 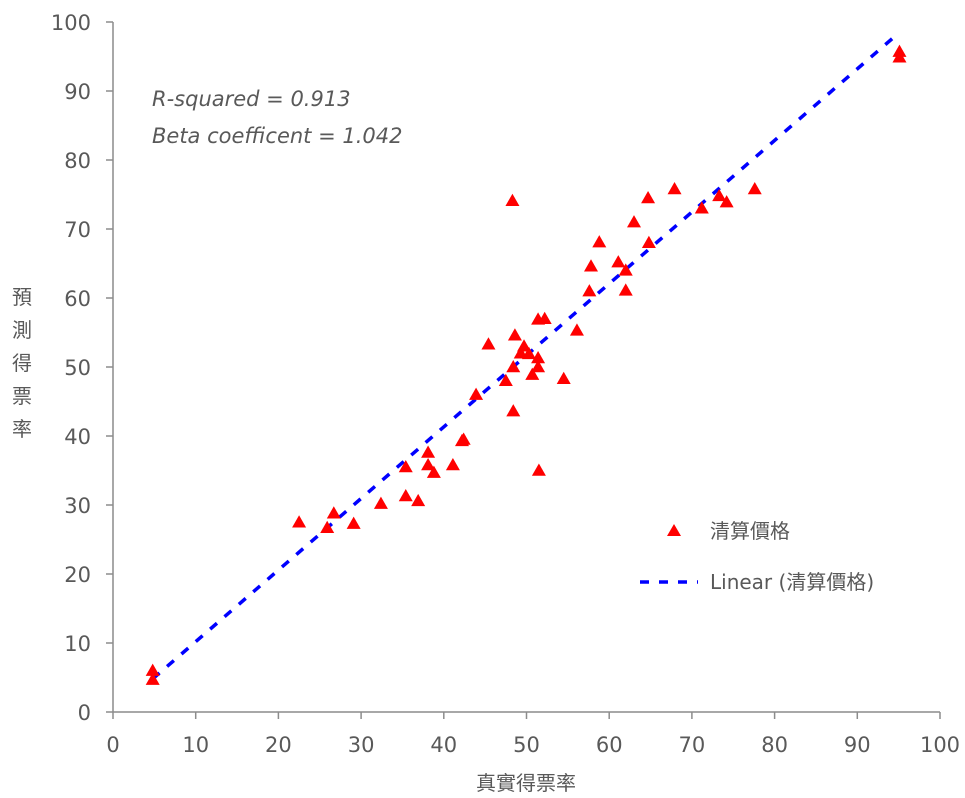 I want to click on y-tick-label: 60, so click(x=77, y=299).